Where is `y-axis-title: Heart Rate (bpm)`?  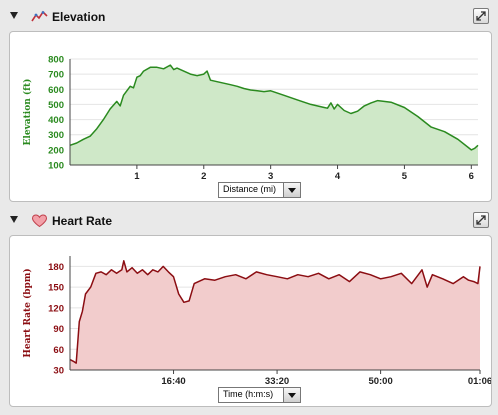
y-axis-title: Heart Rate (bpm) is located at coordinates (27, 312).